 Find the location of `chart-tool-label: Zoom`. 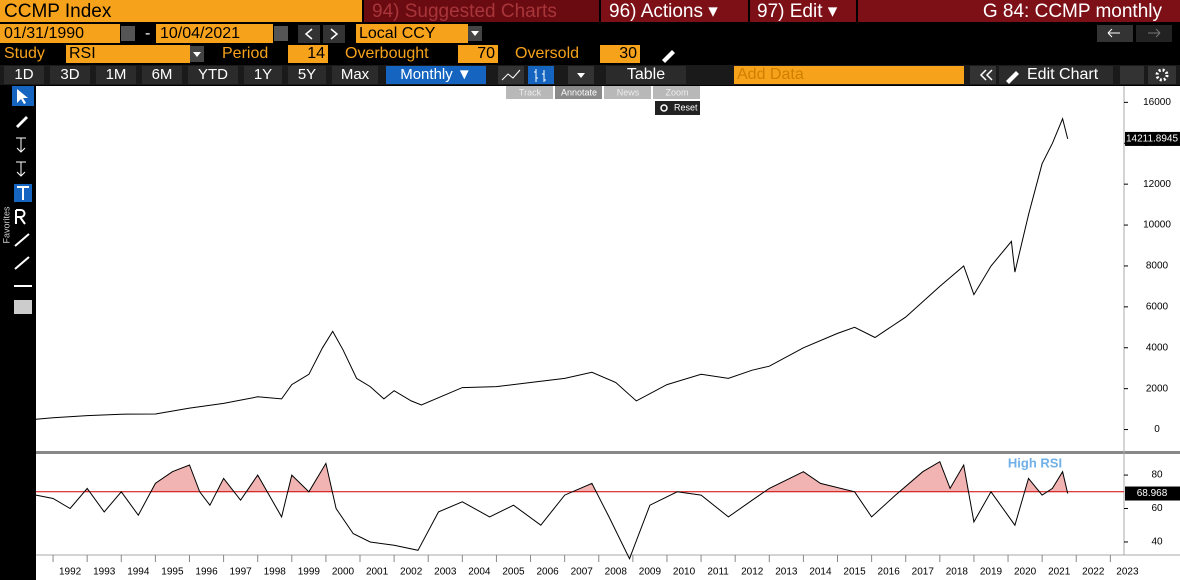

chart-tool-label: Zoom is located at coordinates (676, 92).